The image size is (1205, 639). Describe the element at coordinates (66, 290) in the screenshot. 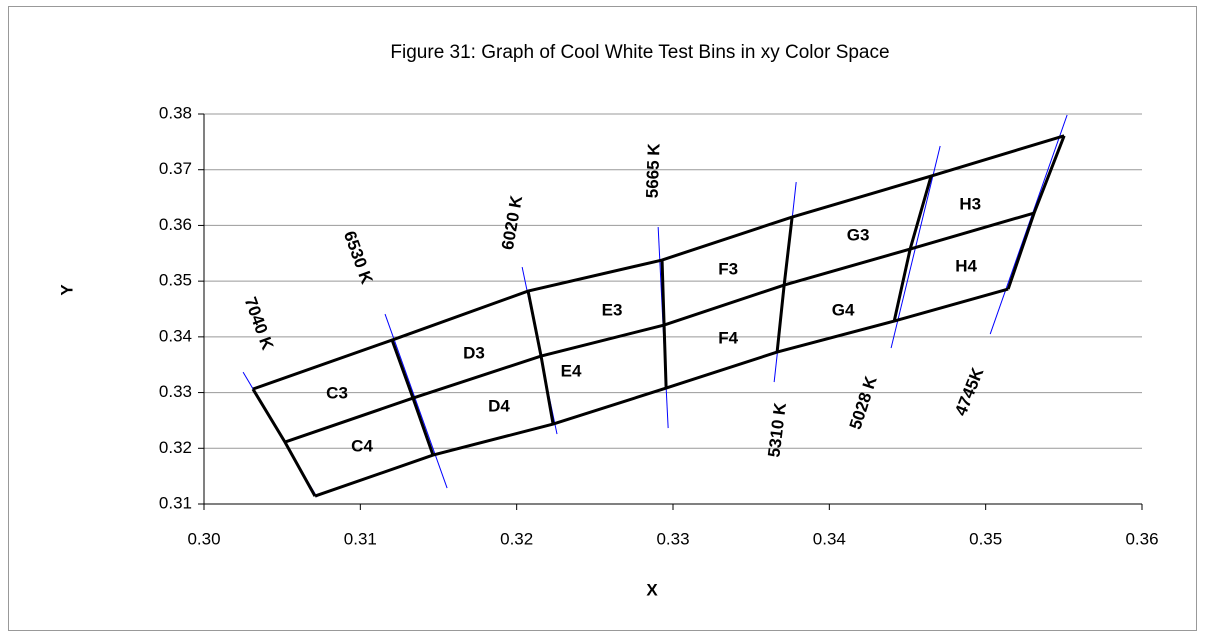

I see `y-axis-label: Y` at that location.